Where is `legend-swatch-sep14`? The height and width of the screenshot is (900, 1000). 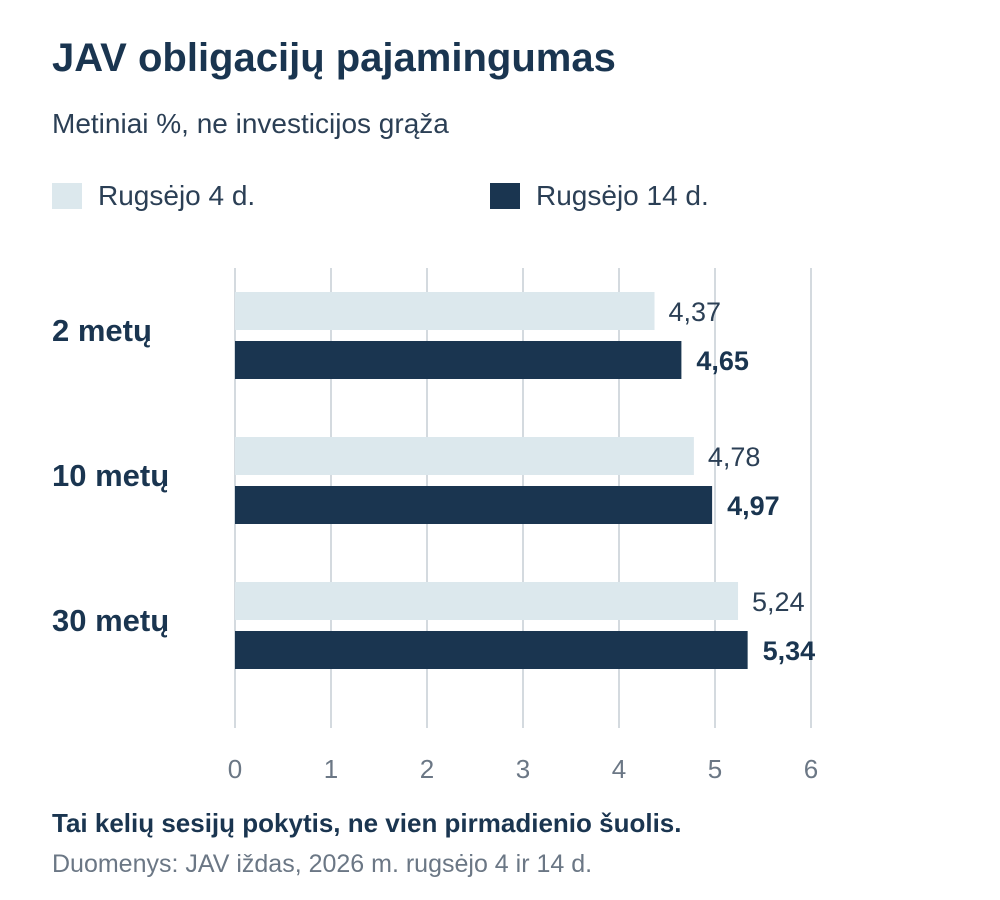 legend-swatch-sep14 is located at coordinates (505, 196).